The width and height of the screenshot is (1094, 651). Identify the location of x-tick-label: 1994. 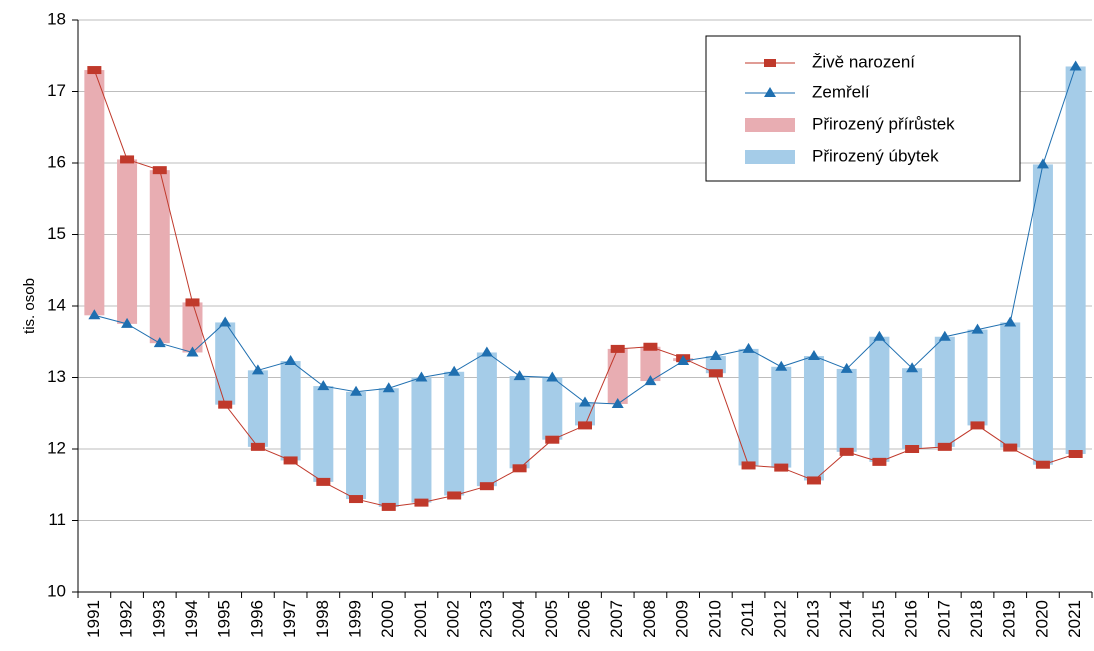
(191, 619).